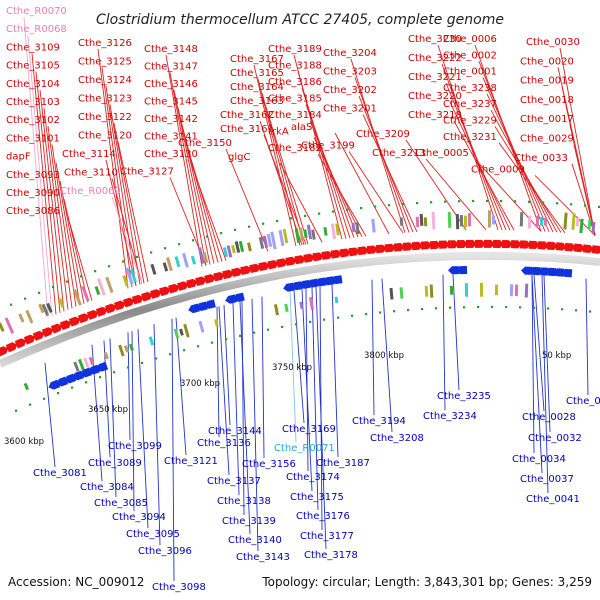 The image size is (600, 600). What do you see at coordinates (295, 148) in the screenshot?
I see `gene-label: Cthe_3182` at bounding box center [295, 148].